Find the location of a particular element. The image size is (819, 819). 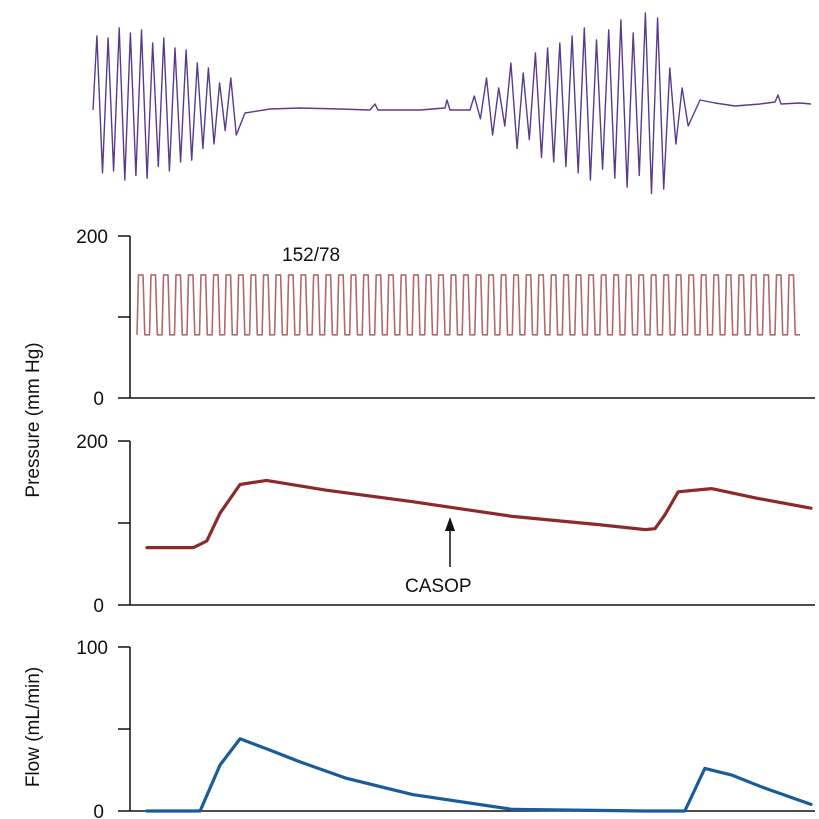

arterial-bp-annotation: 152/78 is located at coordinates (311, 255).